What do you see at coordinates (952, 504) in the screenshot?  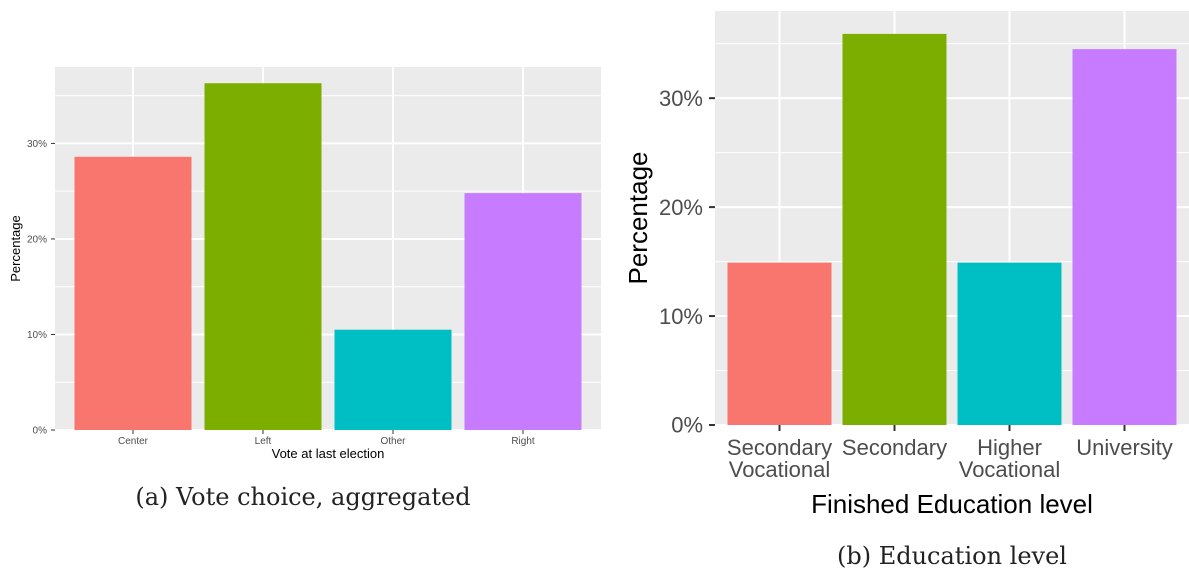 I see `x-axis-title-b: Finished Education level` at bounding box center [952, 504].